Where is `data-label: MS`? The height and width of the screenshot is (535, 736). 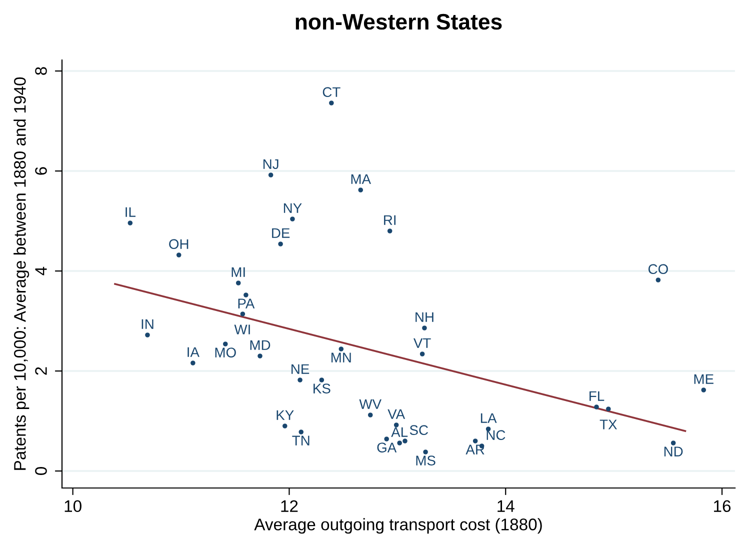 data-label: MS is located at coordinates (426, 461).